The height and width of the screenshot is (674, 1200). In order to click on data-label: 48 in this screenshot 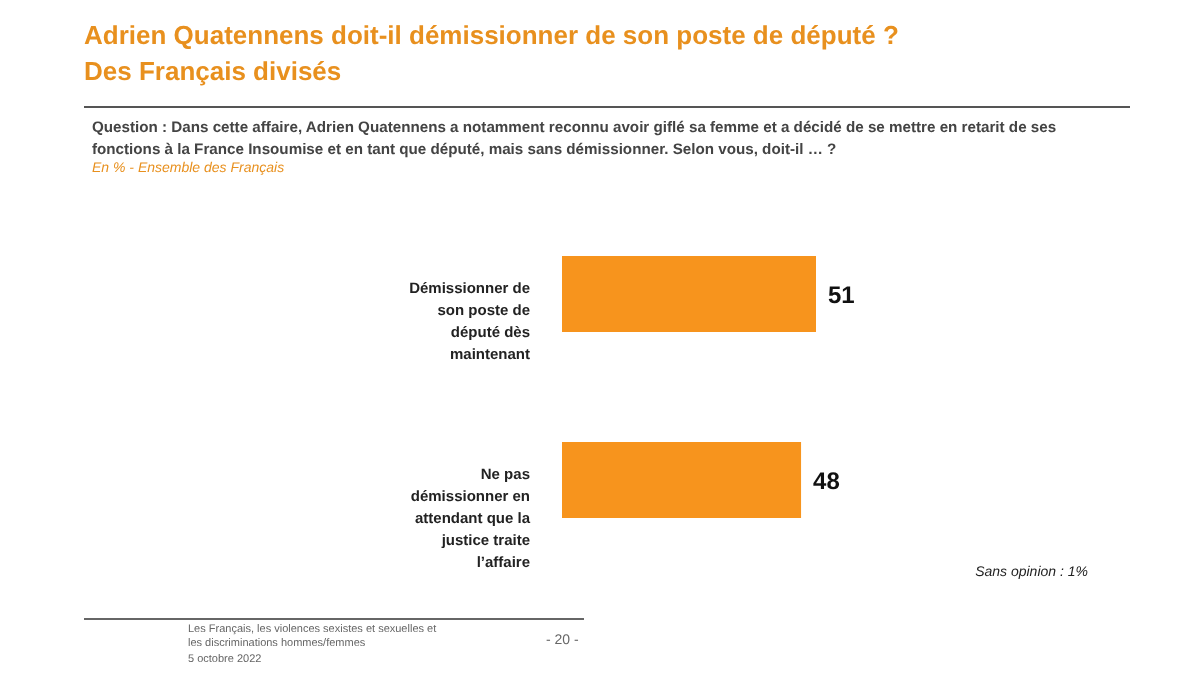, I will do `click(827, 480)`.